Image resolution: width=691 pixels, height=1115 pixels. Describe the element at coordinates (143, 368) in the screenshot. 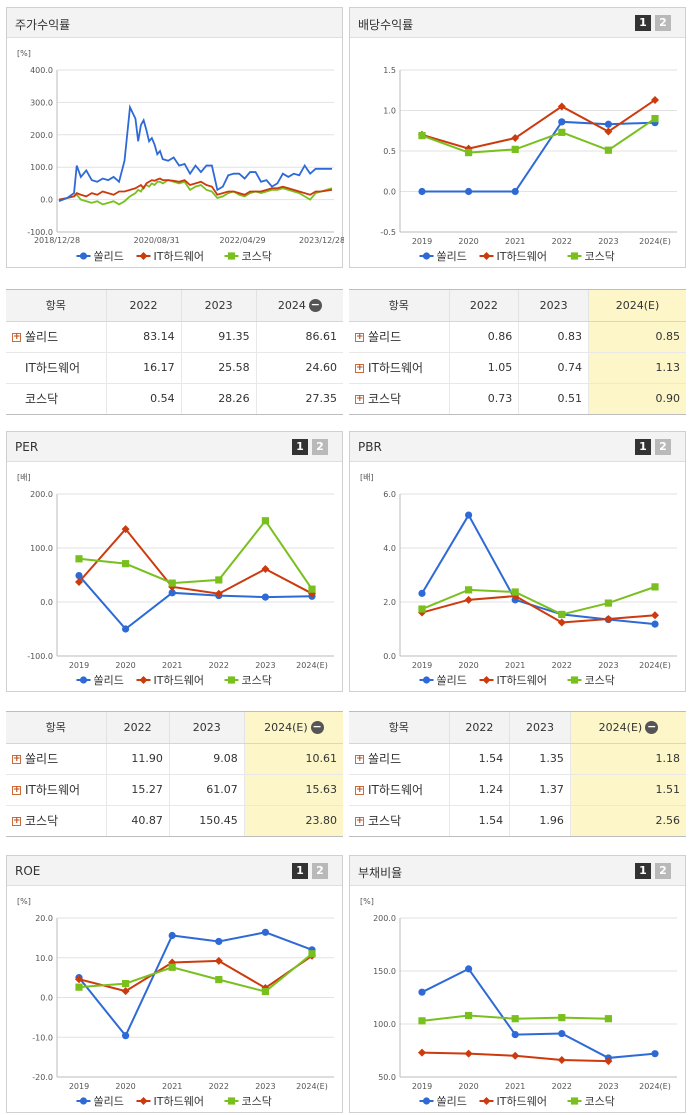

I see `value-cell: 16.17` at that location.